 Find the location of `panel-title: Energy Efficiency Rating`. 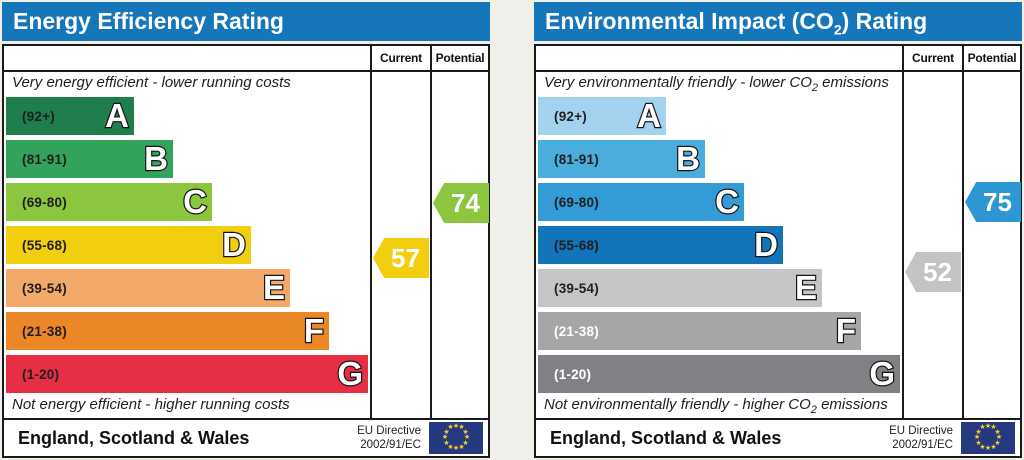

panel-title: Energy Efficiency Rating is located at coordinates (246, 21).